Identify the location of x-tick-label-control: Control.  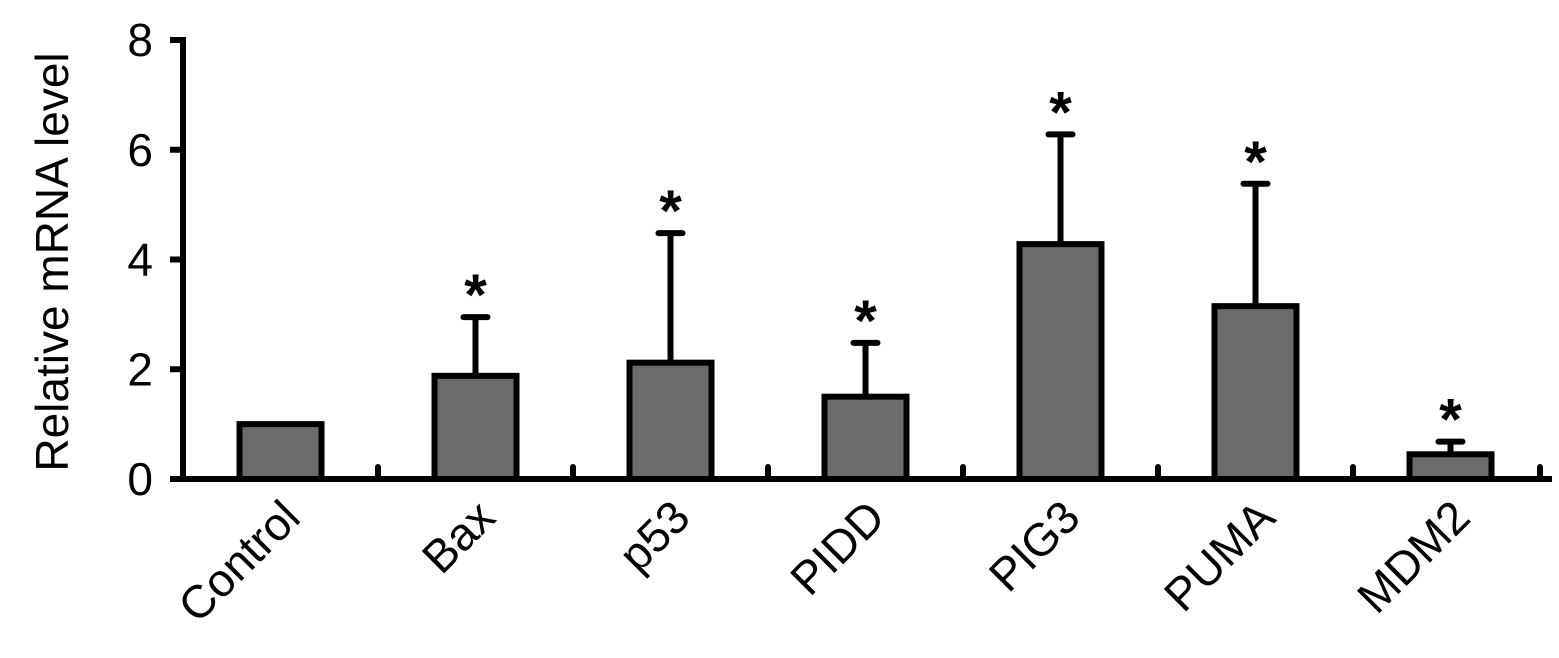
(239, 561).